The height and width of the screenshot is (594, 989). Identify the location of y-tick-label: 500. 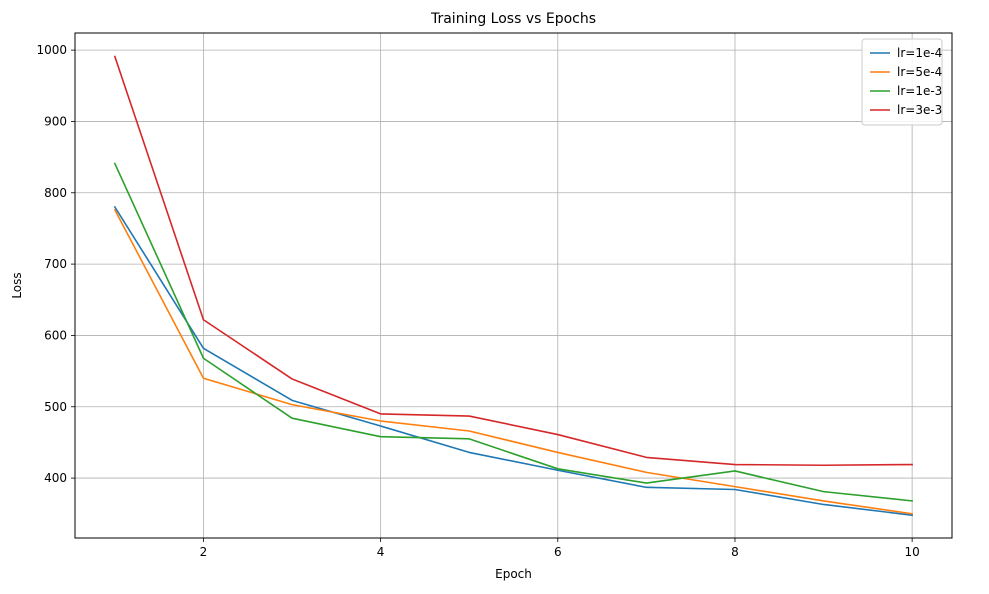
(55, 407).